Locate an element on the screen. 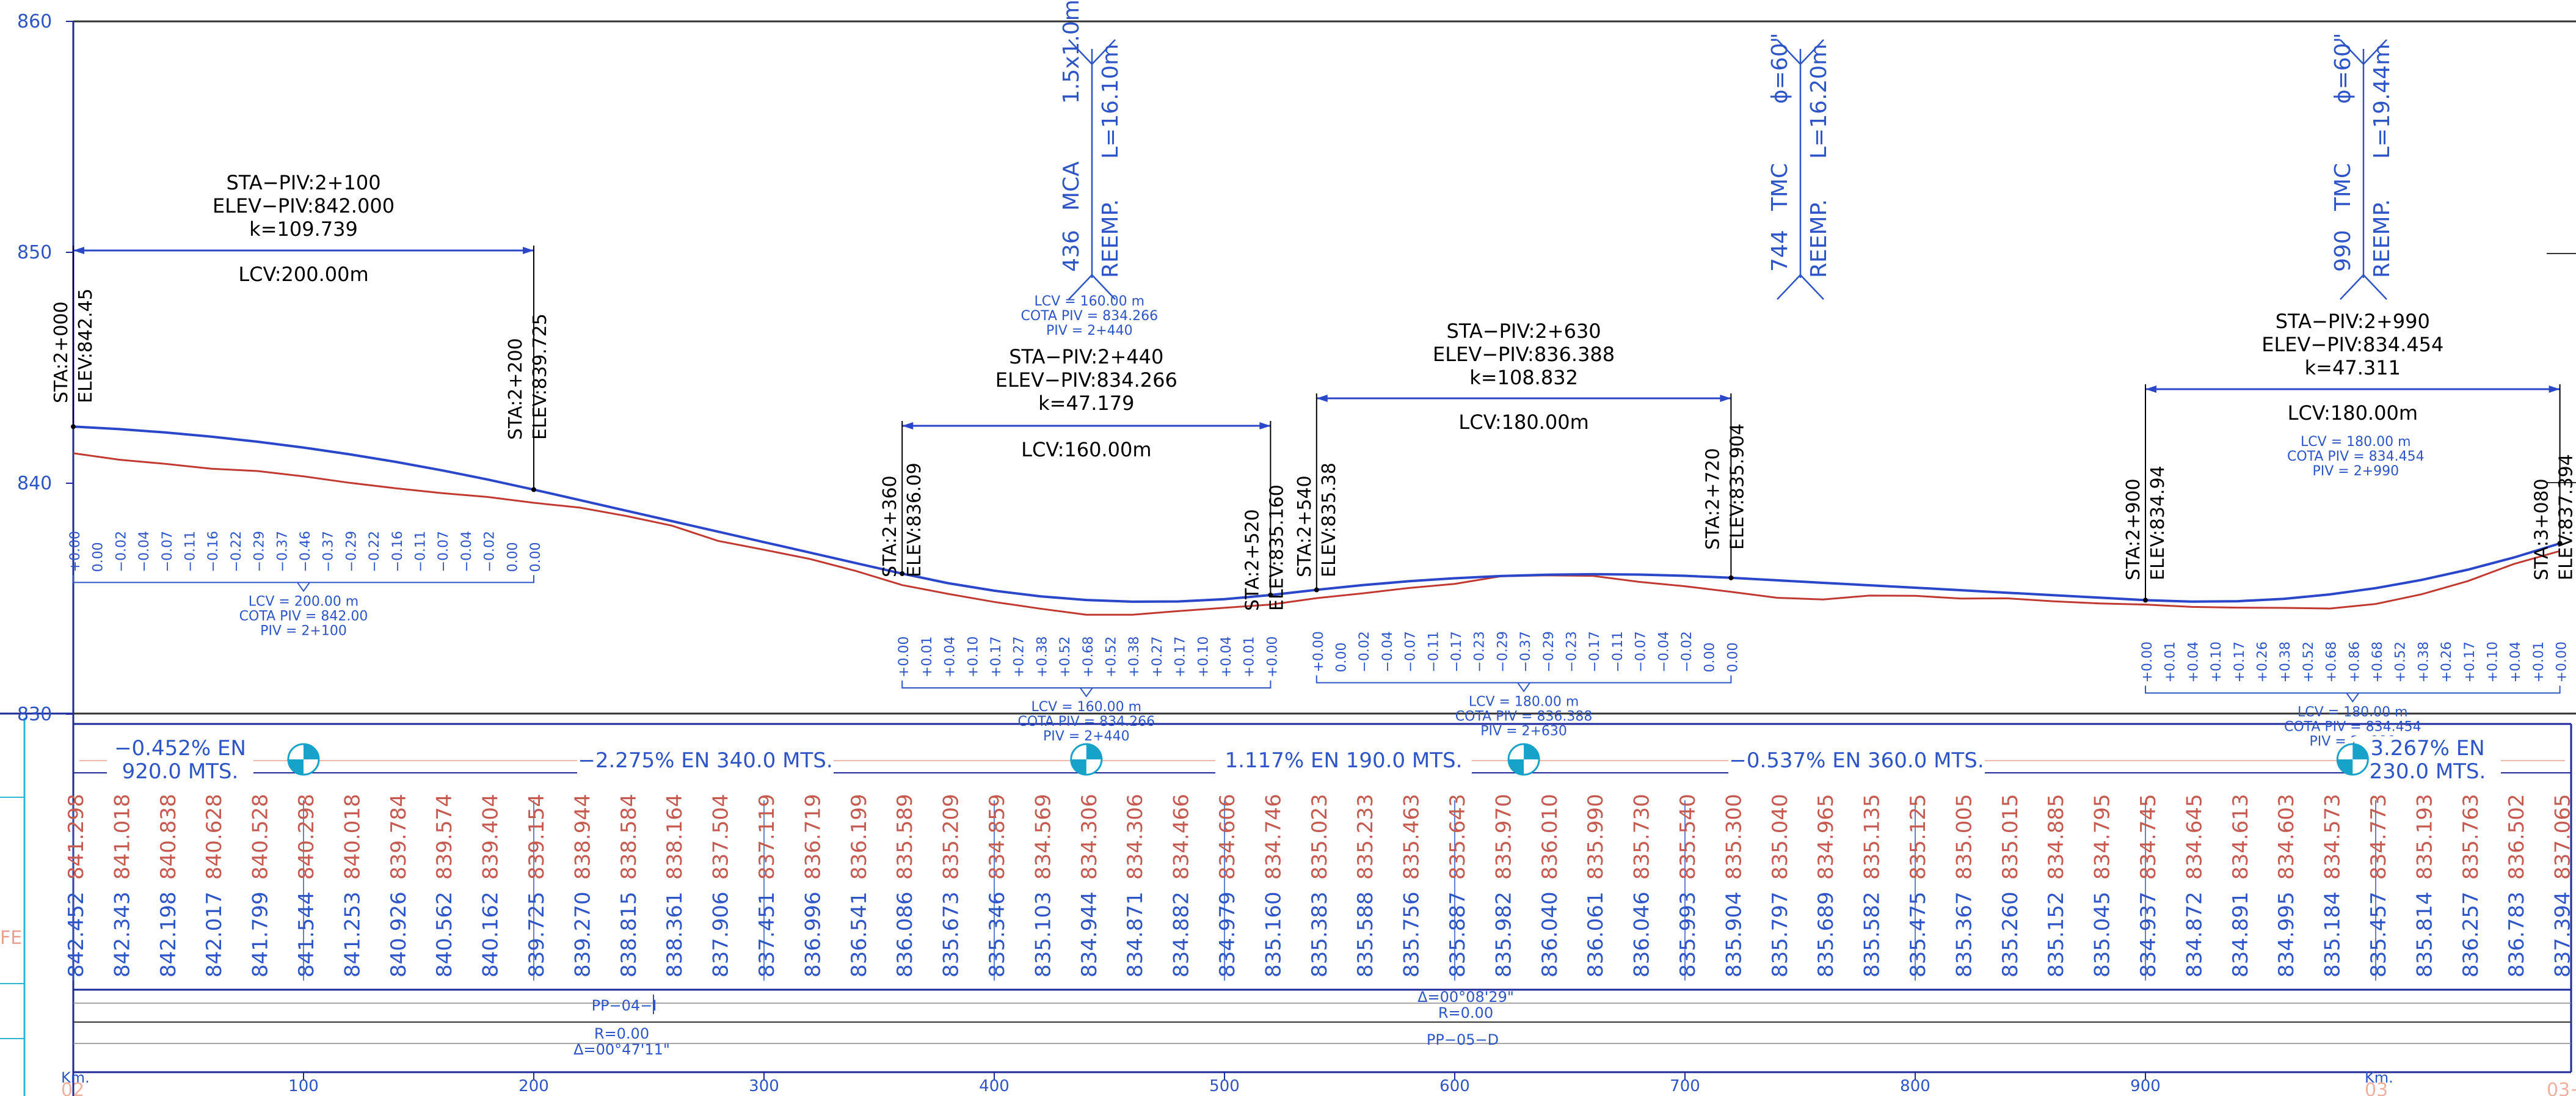  offset-value: −0.22 is located at coordinates (237, 551).